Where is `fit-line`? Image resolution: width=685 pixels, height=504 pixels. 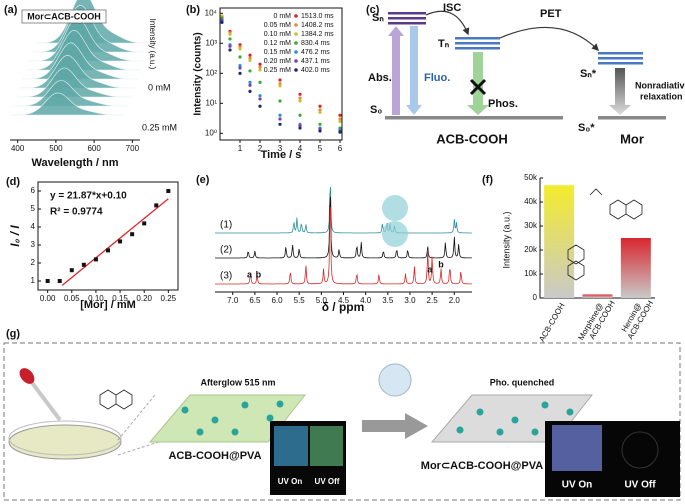 fit-line is located at coordinates (115, 242).